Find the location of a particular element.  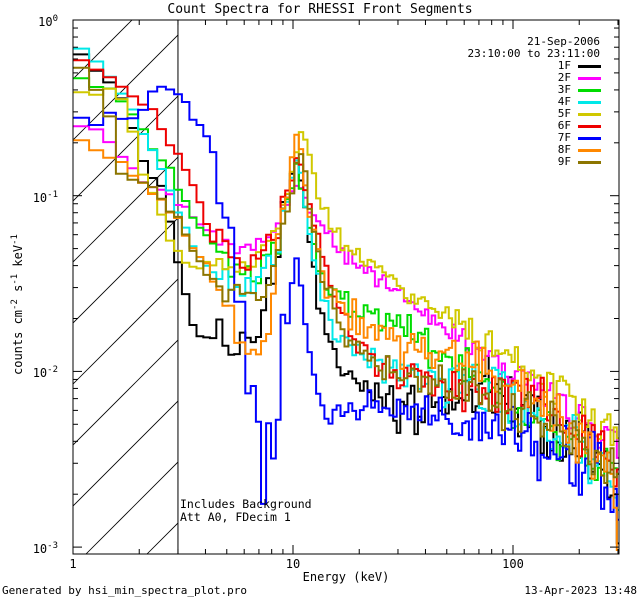

annotation-line-1: Includes Background is located at coordinates (246, 504).